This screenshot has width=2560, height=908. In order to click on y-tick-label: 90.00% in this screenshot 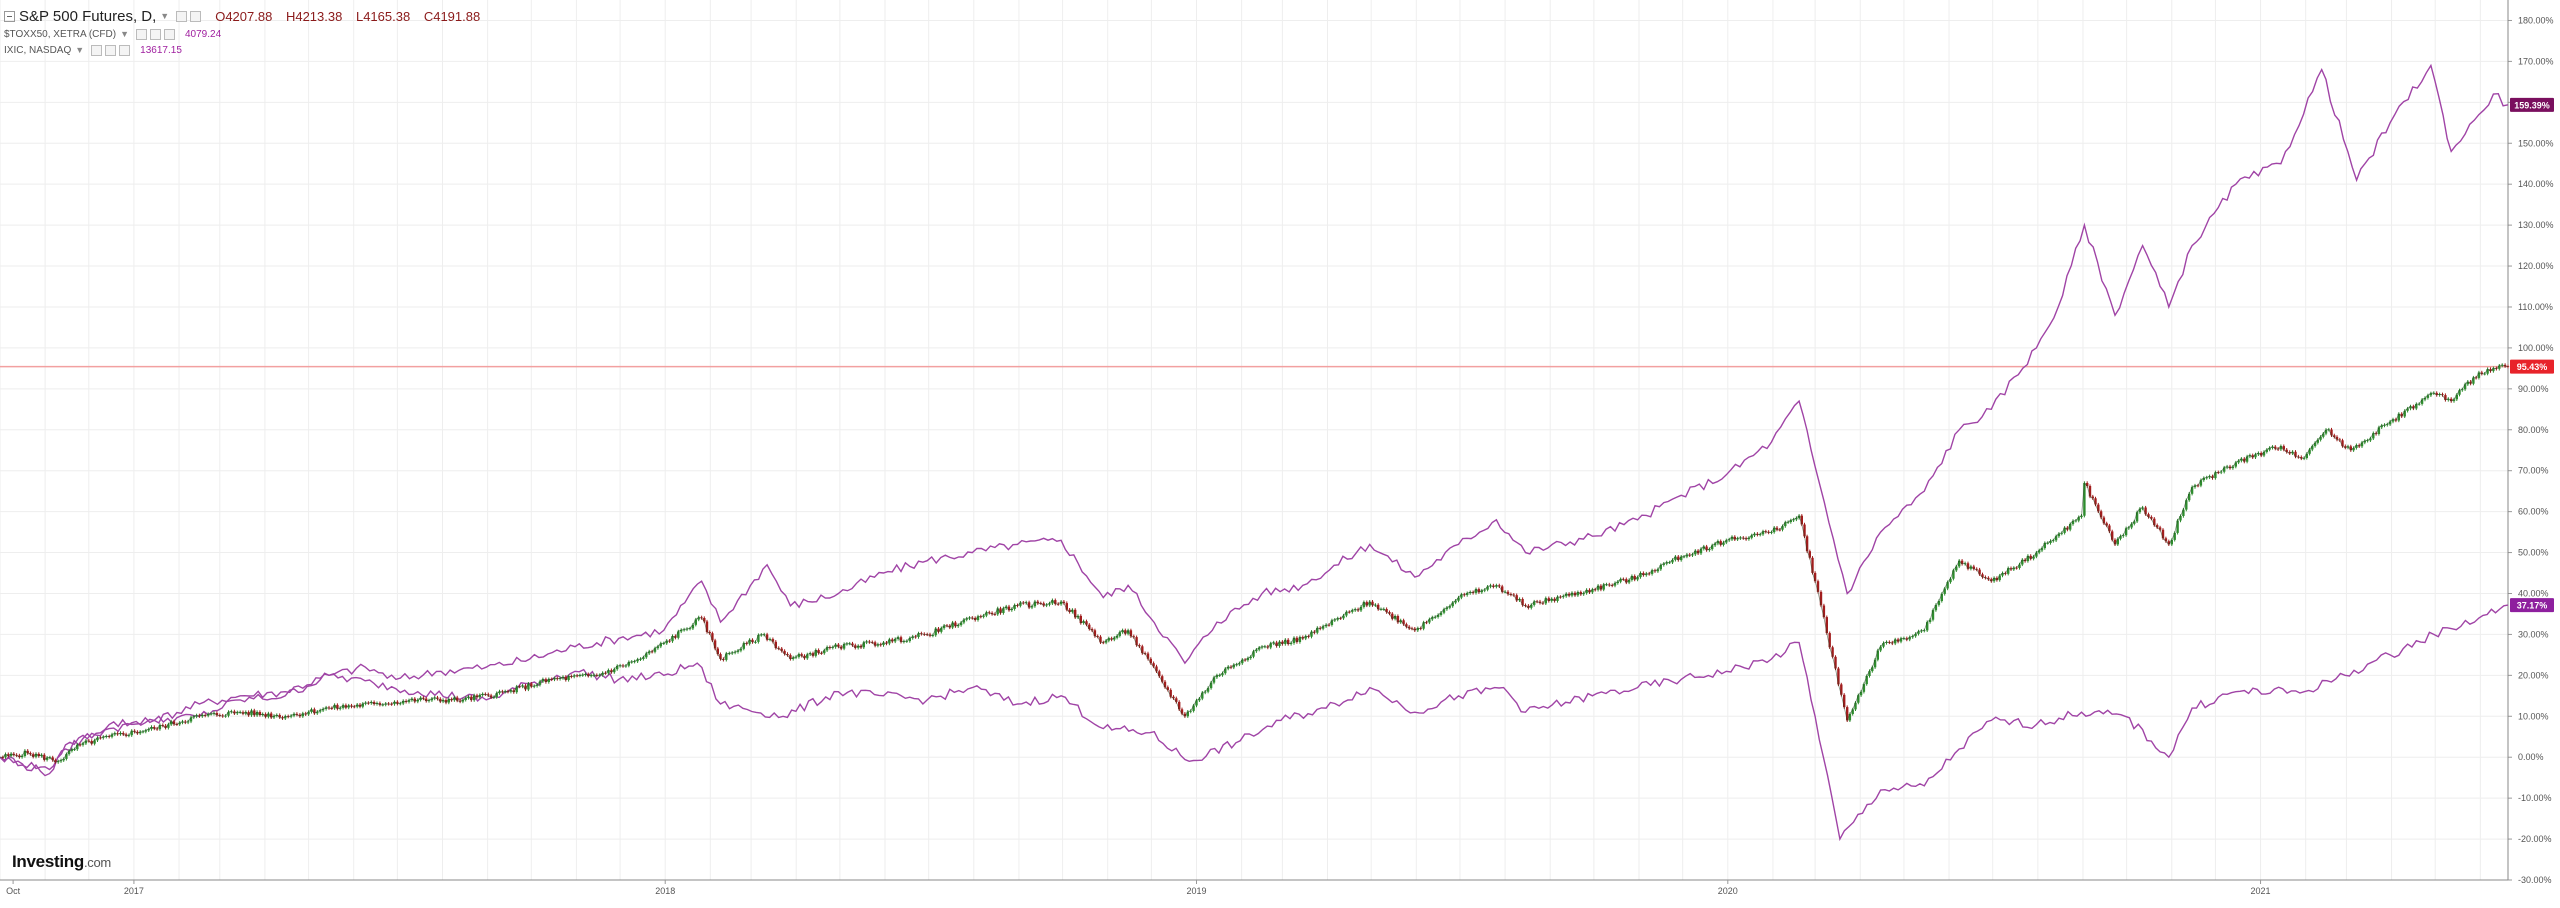, I will do `click(2533, 389)`.